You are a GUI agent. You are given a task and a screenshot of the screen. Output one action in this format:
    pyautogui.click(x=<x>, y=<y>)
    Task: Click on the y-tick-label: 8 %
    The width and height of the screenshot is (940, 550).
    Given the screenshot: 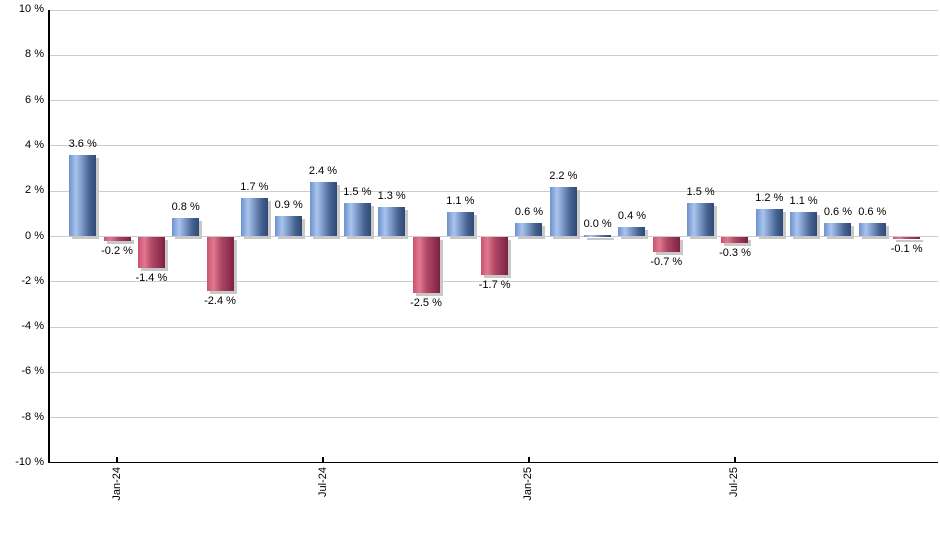 What is the action you would take?
    pyautogui.click(x=34, y=54)
    